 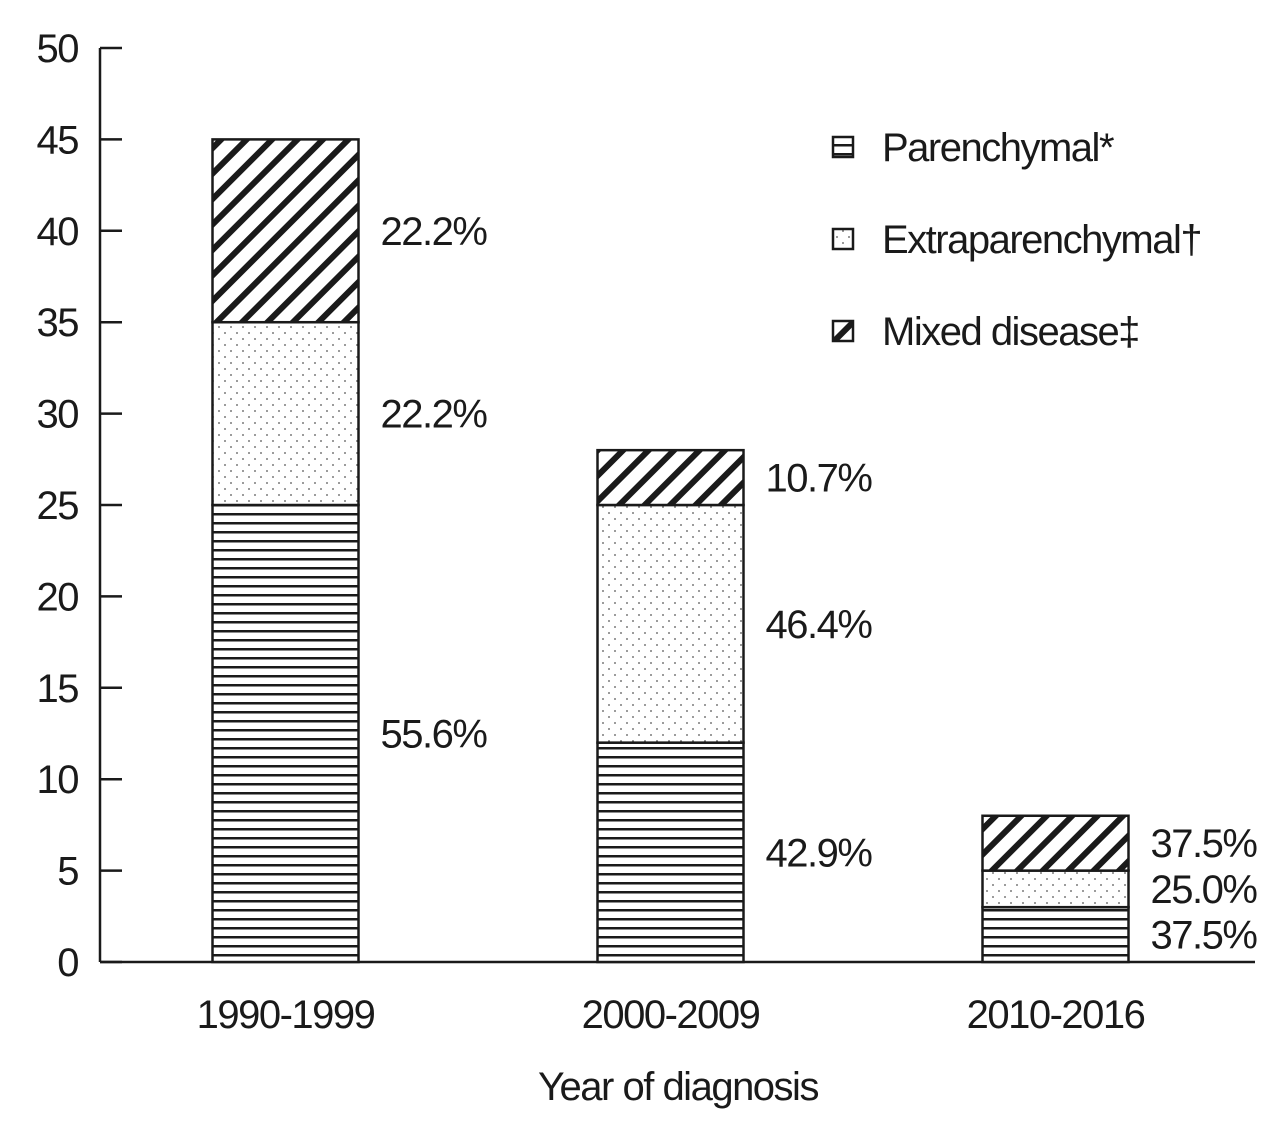 What do you see at coordinates (998, 148) in the screenshot?
I see `legend-label: Parenchymal*` at bounding box center [998, 148].